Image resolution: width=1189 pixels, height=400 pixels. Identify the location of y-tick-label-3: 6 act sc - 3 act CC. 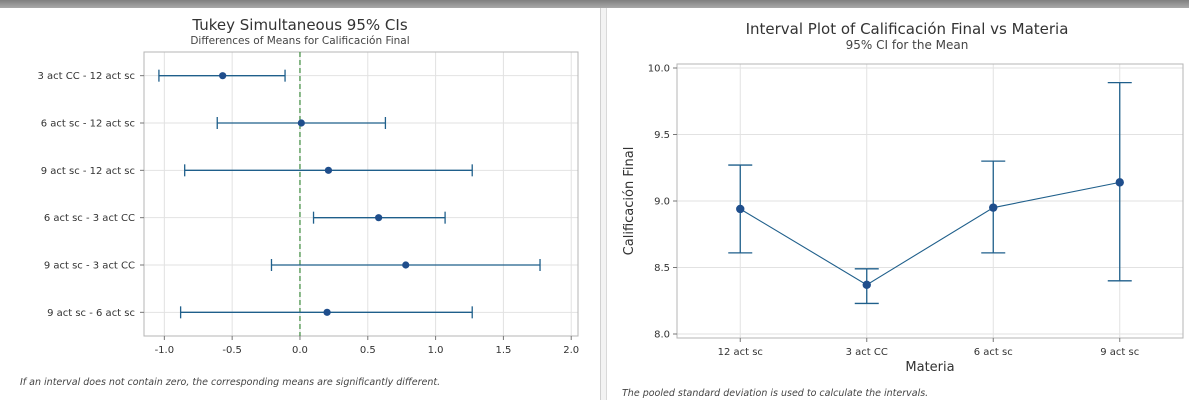
(89, 218).